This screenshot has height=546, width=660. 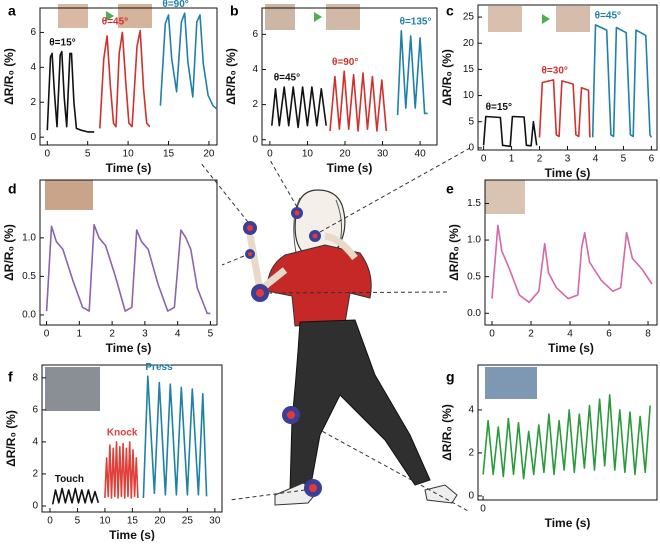 I want to click on arm-right, so click(x=341, y=246).